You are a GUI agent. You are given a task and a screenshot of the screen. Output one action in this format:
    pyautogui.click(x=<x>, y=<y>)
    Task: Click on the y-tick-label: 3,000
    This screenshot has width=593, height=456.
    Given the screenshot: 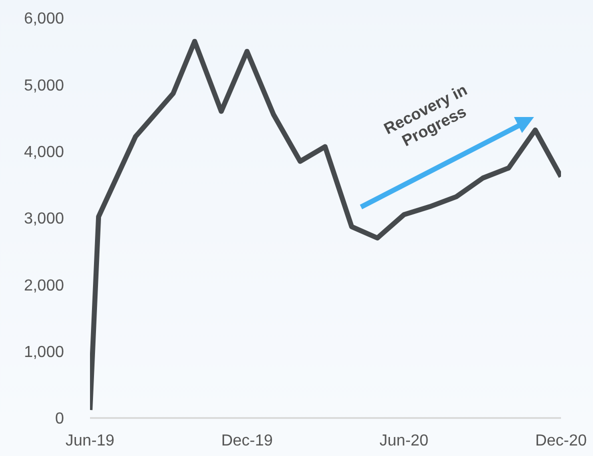 What is the action you would take?
    pyautogui.click(x=44, y=219)
    